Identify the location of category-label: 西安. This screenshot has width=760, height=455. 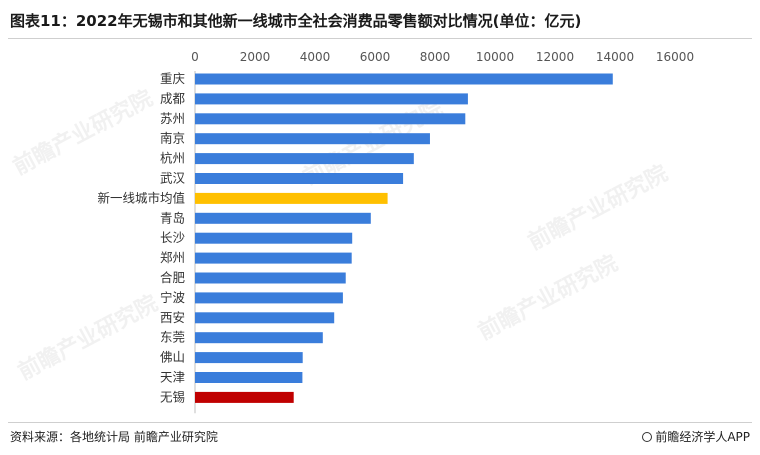
(172, 317).